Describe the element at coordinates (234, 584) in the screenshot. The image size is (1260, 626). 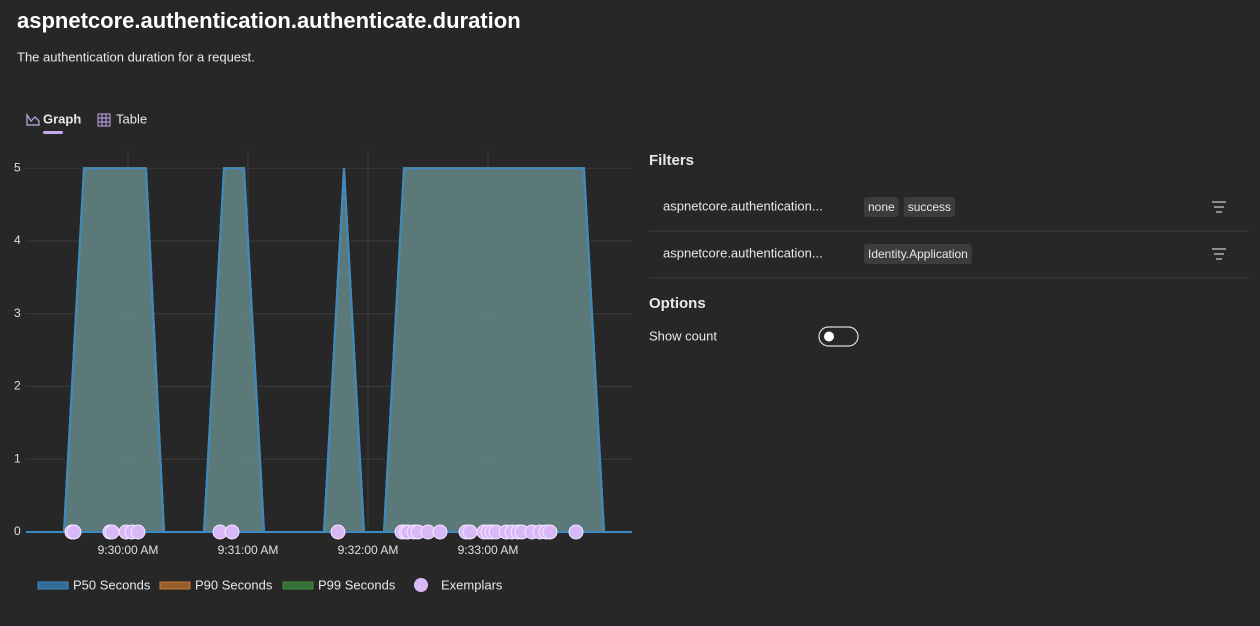
I see `legend-label: P90 Seconds` at that location.